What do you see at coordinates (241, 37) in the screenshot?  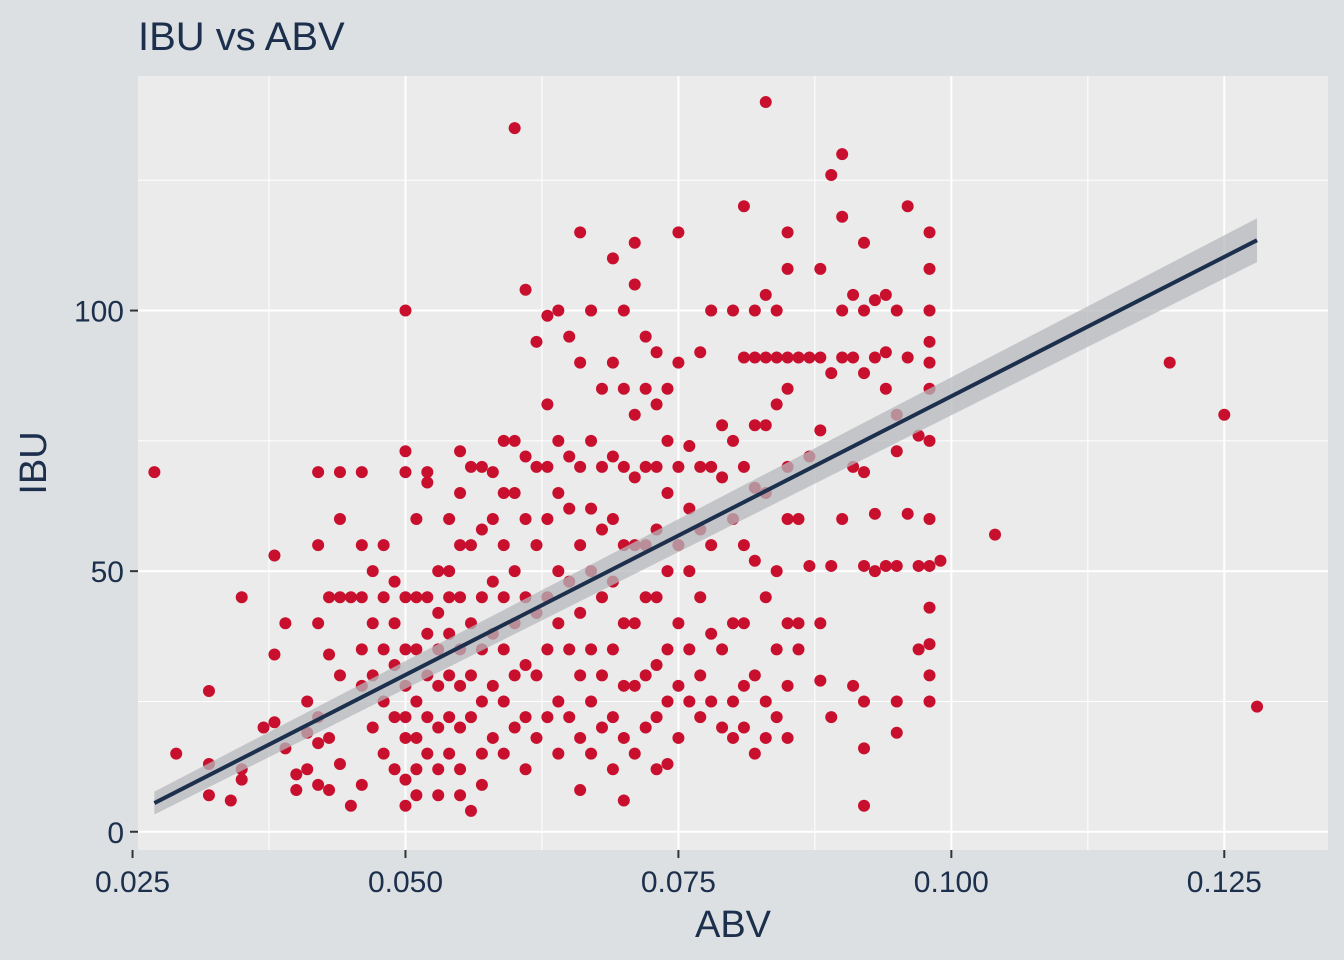 I see `chart-title: IBU vs ABV` at bounding box center [241, 37].